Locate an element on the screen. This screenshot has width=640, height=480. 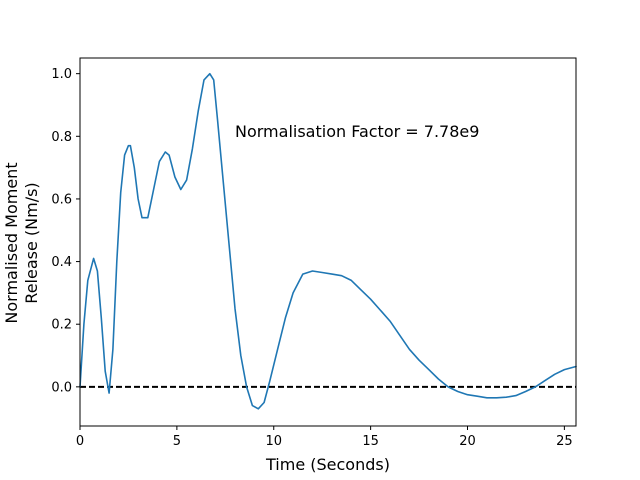
x-tick-label: 20 is located at coordinates (467, 441).